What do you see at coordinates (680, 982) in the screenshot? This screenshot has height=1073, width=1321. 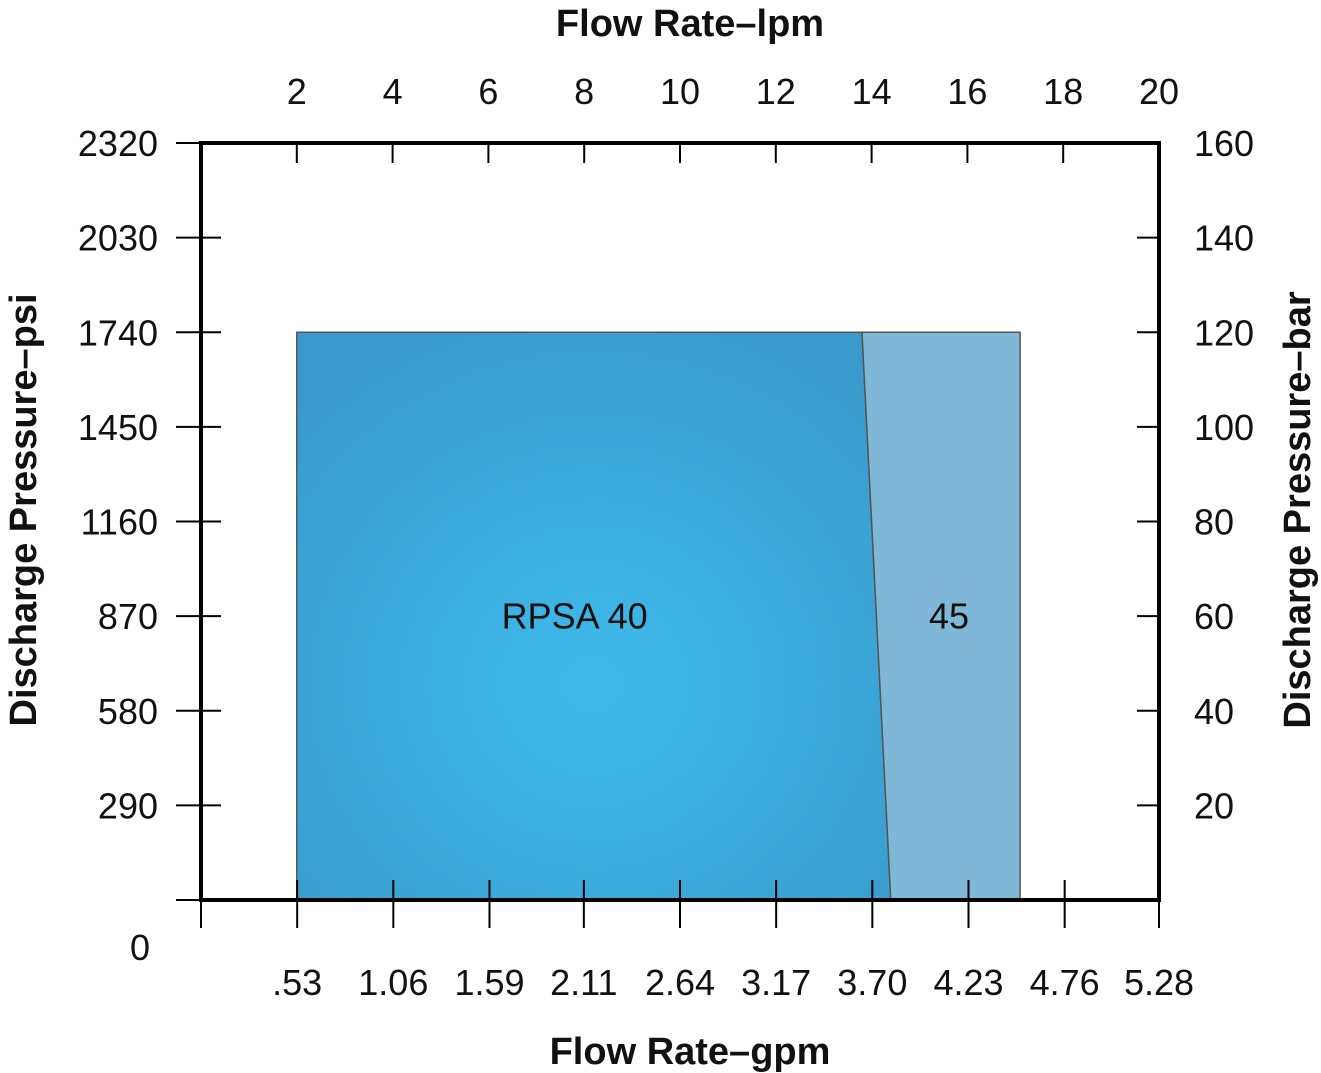 I see `x-bottom-tick-label: 2.64` at bounding box center [680, 982].